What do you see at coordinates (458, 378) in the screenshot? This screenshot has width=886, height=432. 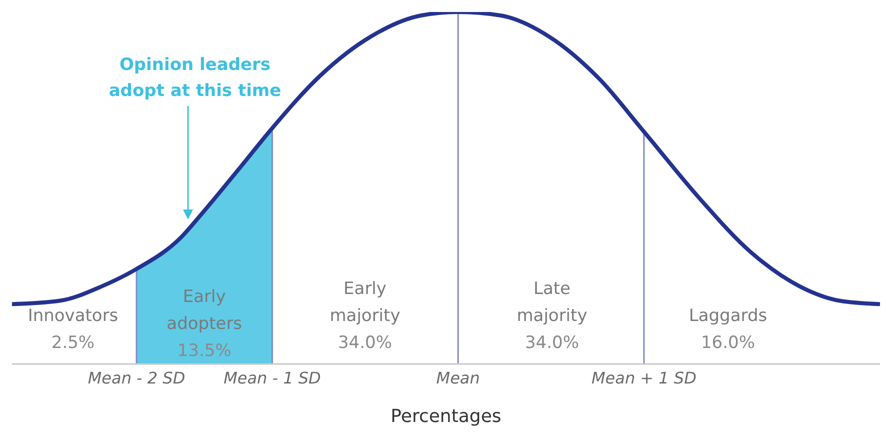 I see `x-tick-label: Mean` at bounding box center [458, 378].